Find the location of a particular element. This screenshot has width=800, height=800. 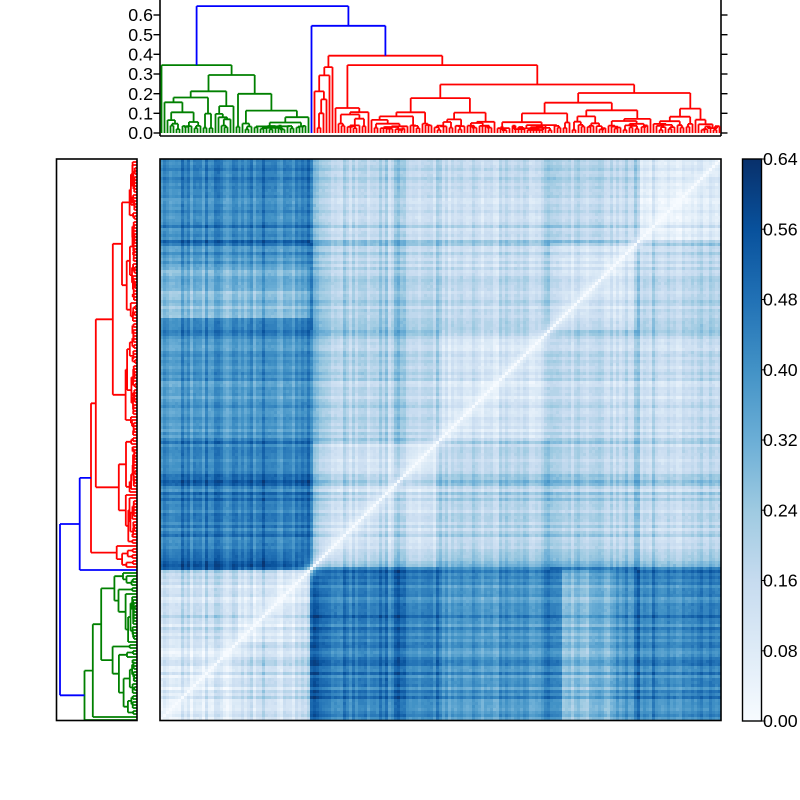

svg-text: 0.08 is located at coordinates (780, 651).